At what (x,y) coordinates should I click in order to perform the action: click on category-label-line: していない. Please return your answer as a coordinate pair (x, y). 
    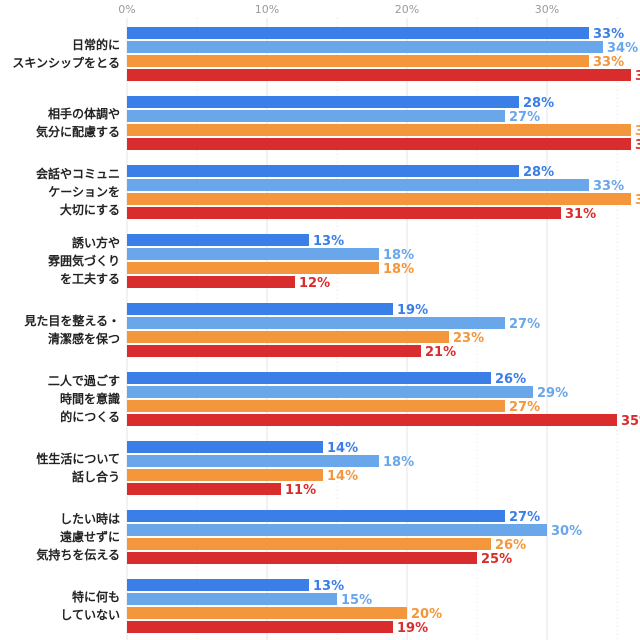
    Looking at the image, I should click on (90, 615).